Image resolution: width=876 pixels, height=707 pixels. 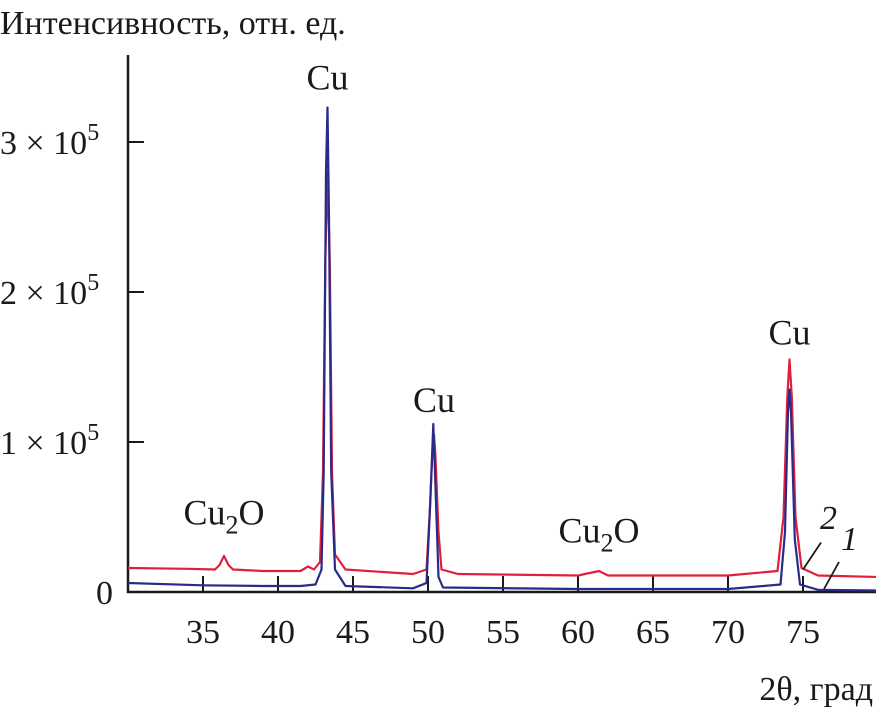 I want to click on x-tick-label: 60, so click(x=578, y=632).